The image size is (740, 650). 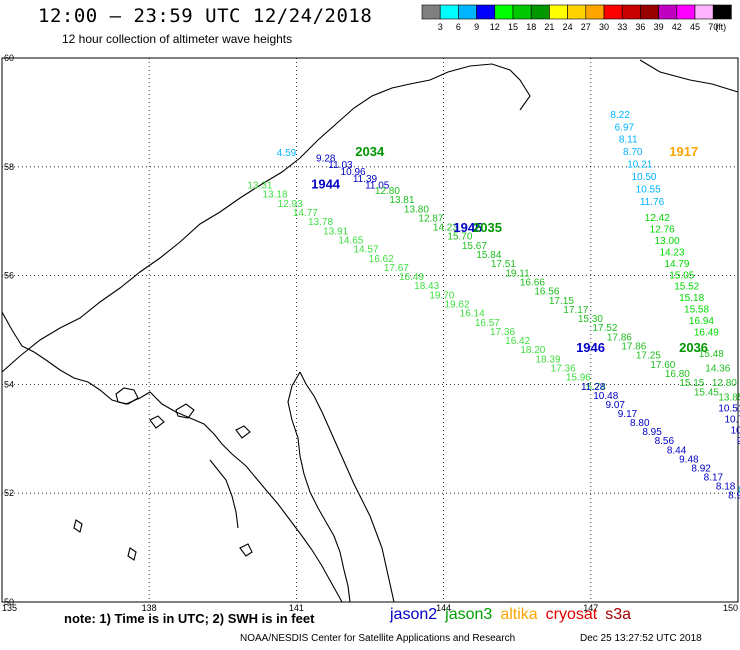 What do you see at coordinates (430, 218) in the screenshot?
I see `wave-height-value: 12.87` at bounding box center [430, 218].